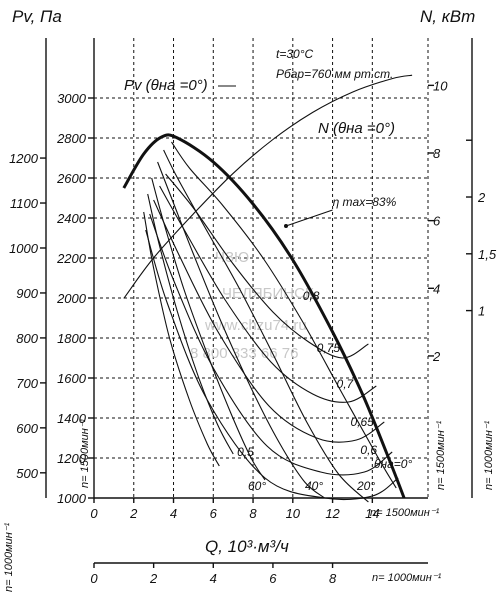 This screenshot has height=595, width=500. What do you see at coordinates (24, 203) in the screenshot?
I see `tick-label-pressure-1000: 1100` at bounding box center [24, 203].